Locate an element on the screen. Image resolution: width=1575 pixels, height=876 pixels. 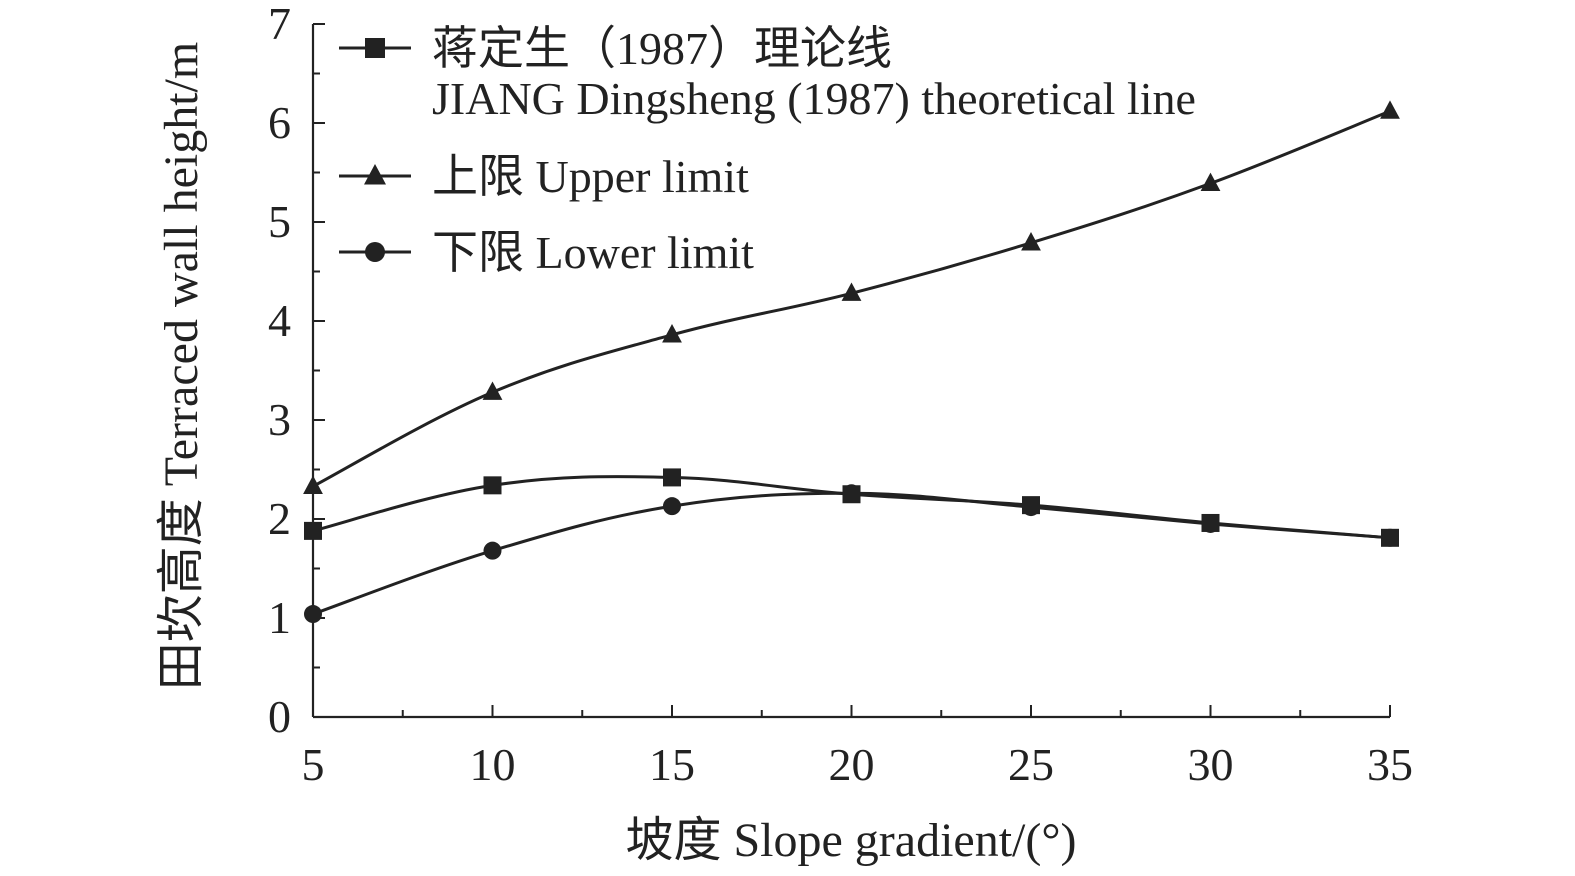
x-tick-label: 20 is located at coordinates (852, 764).